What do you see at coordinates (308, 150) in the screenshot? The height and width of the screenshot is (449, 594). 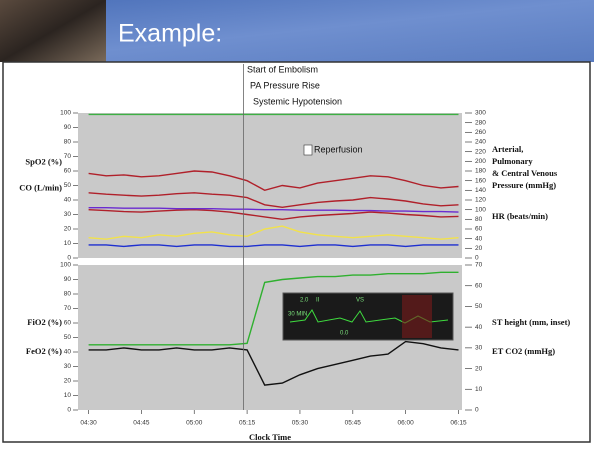 I see `reperfusion-marker` at bounding box center [308, 150].